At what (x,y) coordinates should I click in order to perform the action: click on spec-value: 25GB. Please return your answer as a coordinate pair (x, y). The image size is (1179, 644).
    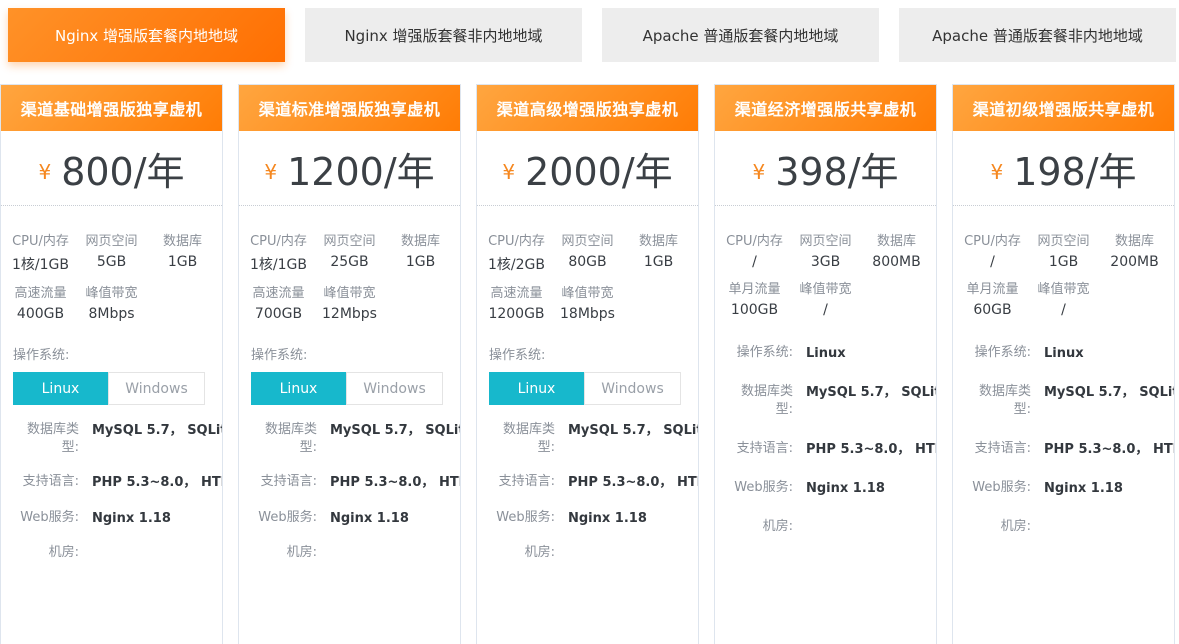
    Looking at the image, I should click on (349, 262).